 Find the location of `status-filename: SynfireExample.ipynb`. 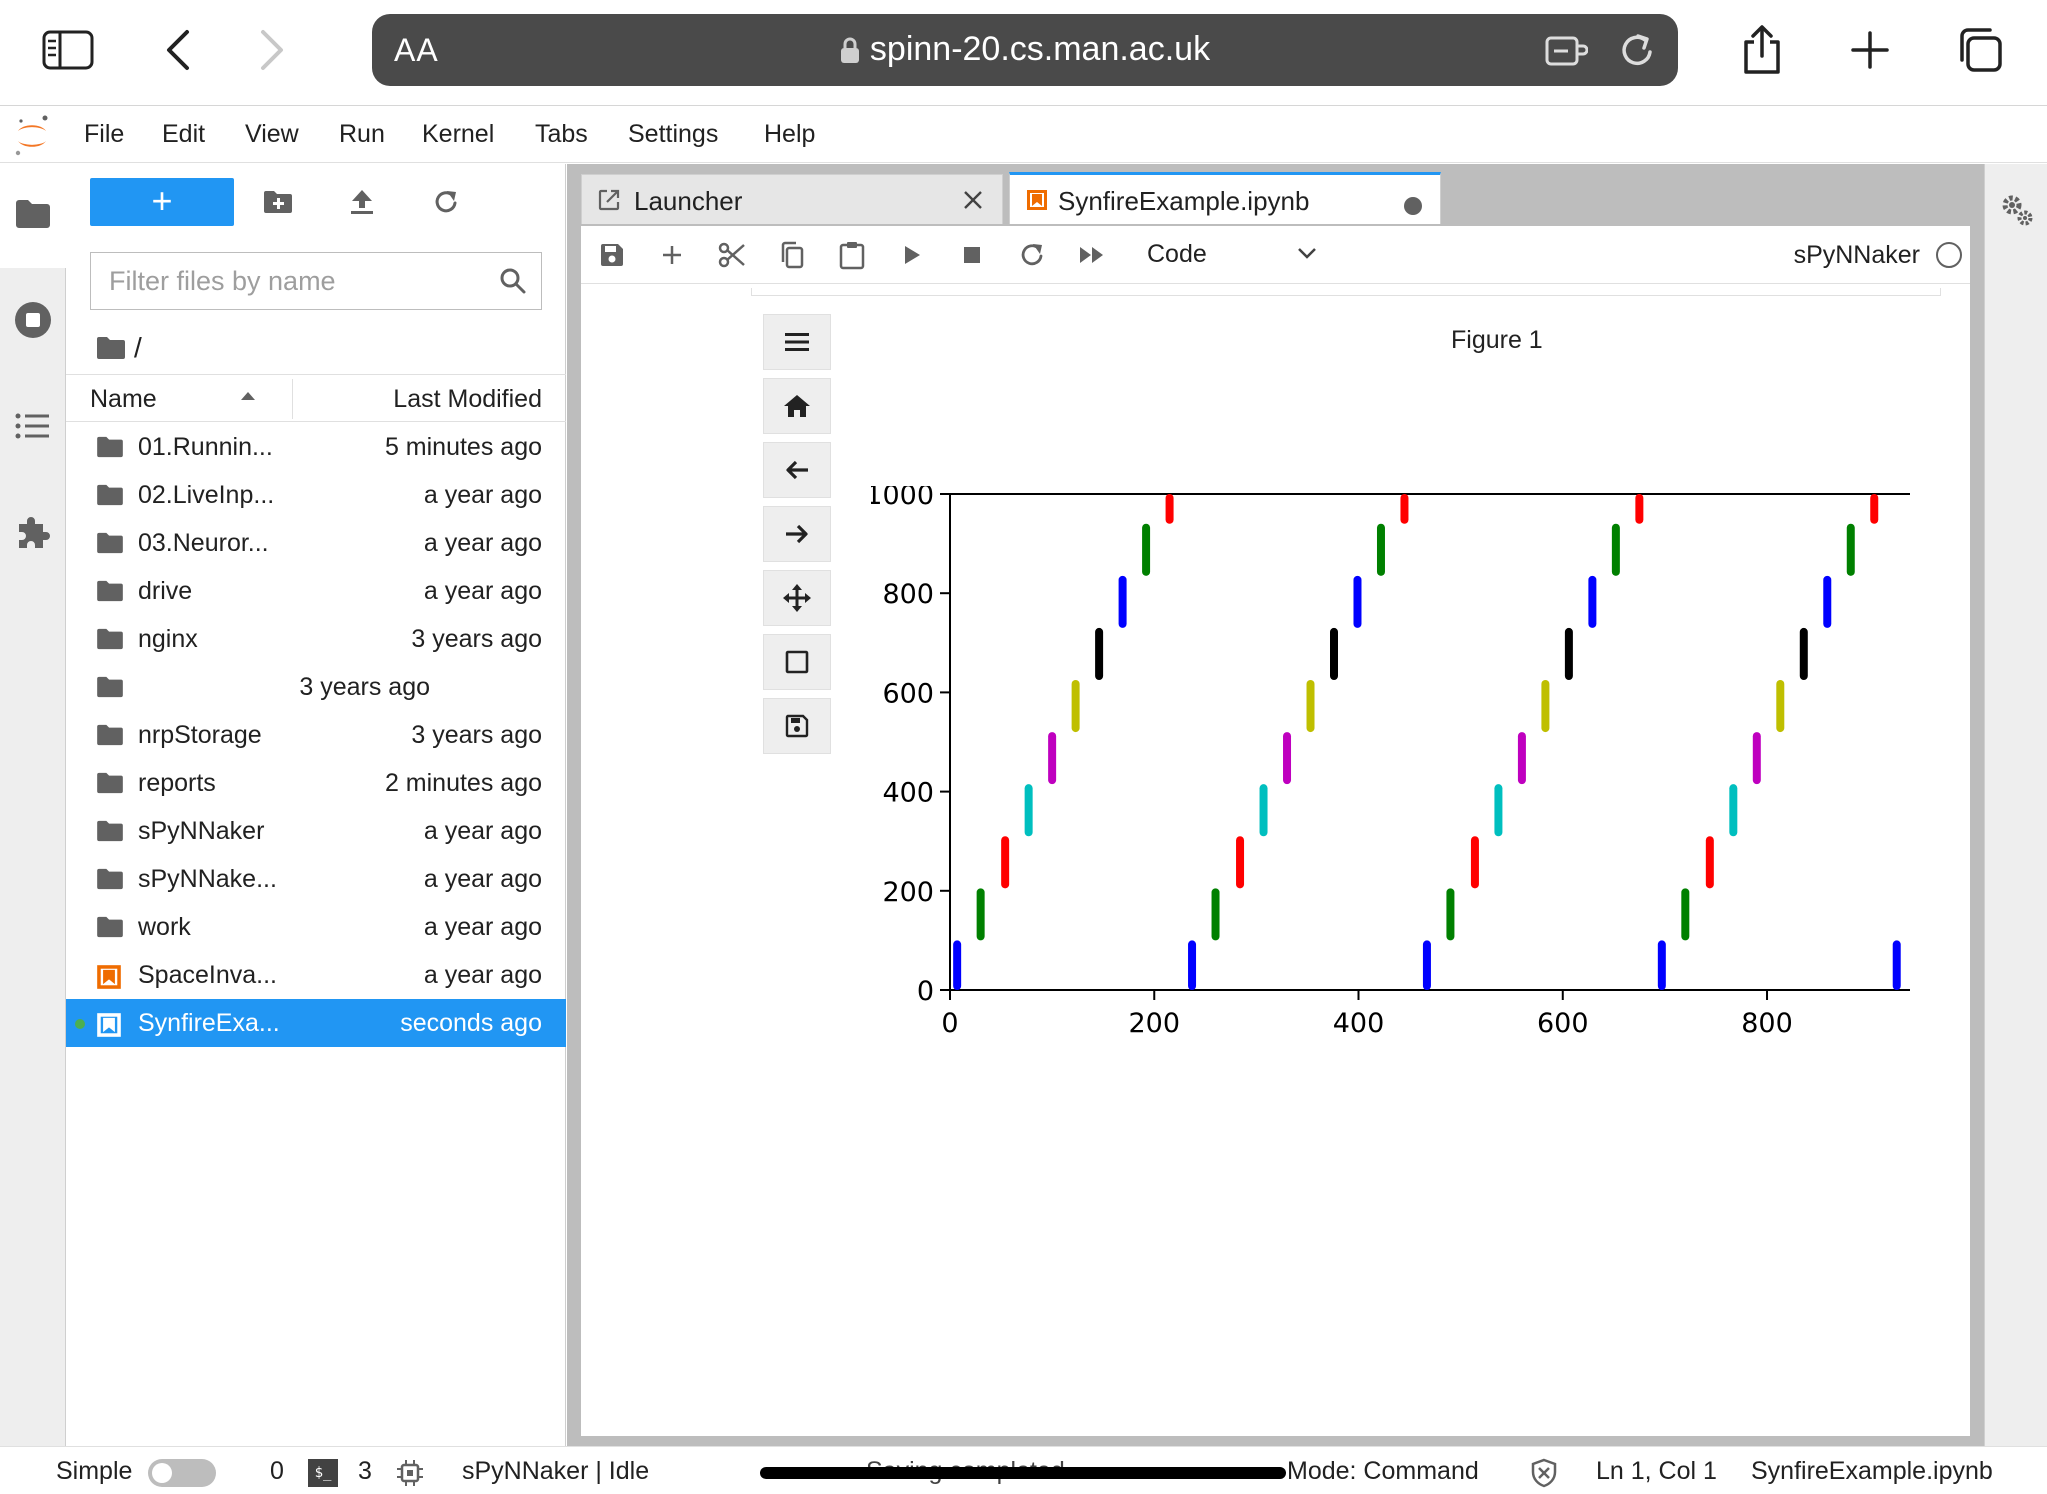

status-filename: SynfireExample.ipynb is located at coordinates (1872, 1471).